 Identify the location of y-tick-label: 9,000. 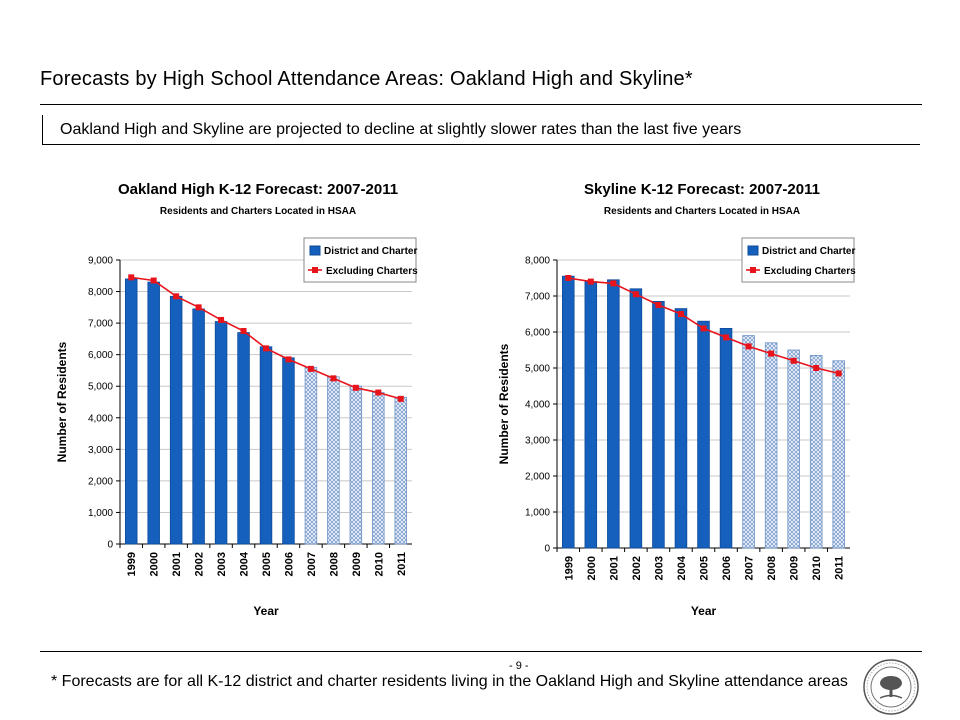
(100, 261).